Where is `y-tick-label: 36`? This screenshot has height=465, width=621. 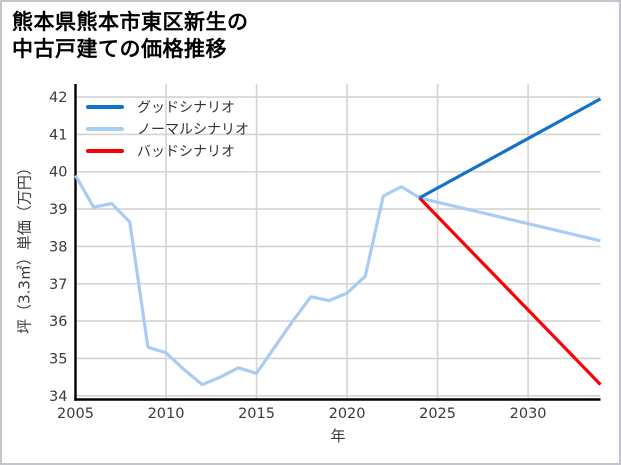 y-tick-label: 36 is located at coordinates (58, 322).